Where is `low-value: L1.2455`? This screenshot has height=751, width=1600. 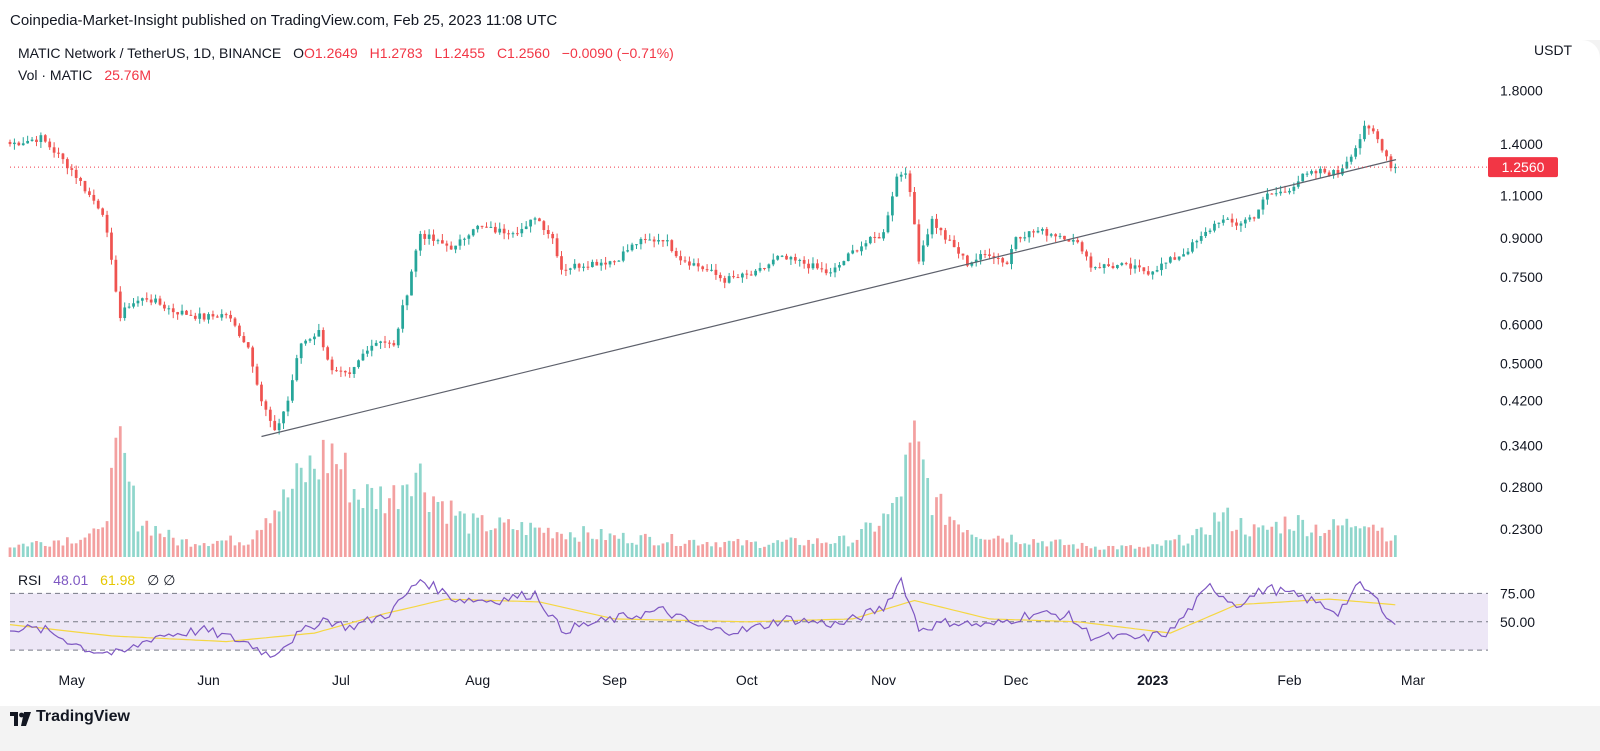 low-value: L1.2455 is located at coordinates (460, 53).